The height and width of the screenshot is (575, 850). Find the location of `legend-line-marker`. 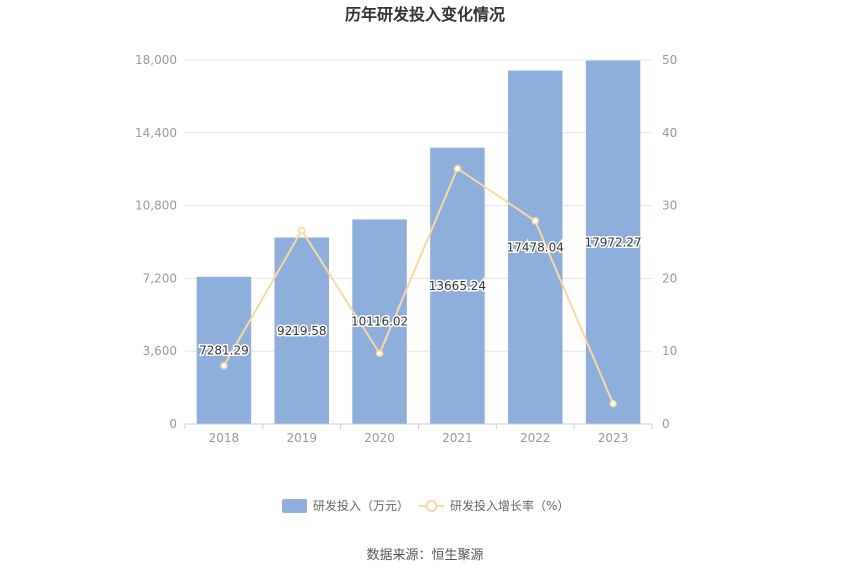

legend-line-marker is located at coordinates (431, 506).